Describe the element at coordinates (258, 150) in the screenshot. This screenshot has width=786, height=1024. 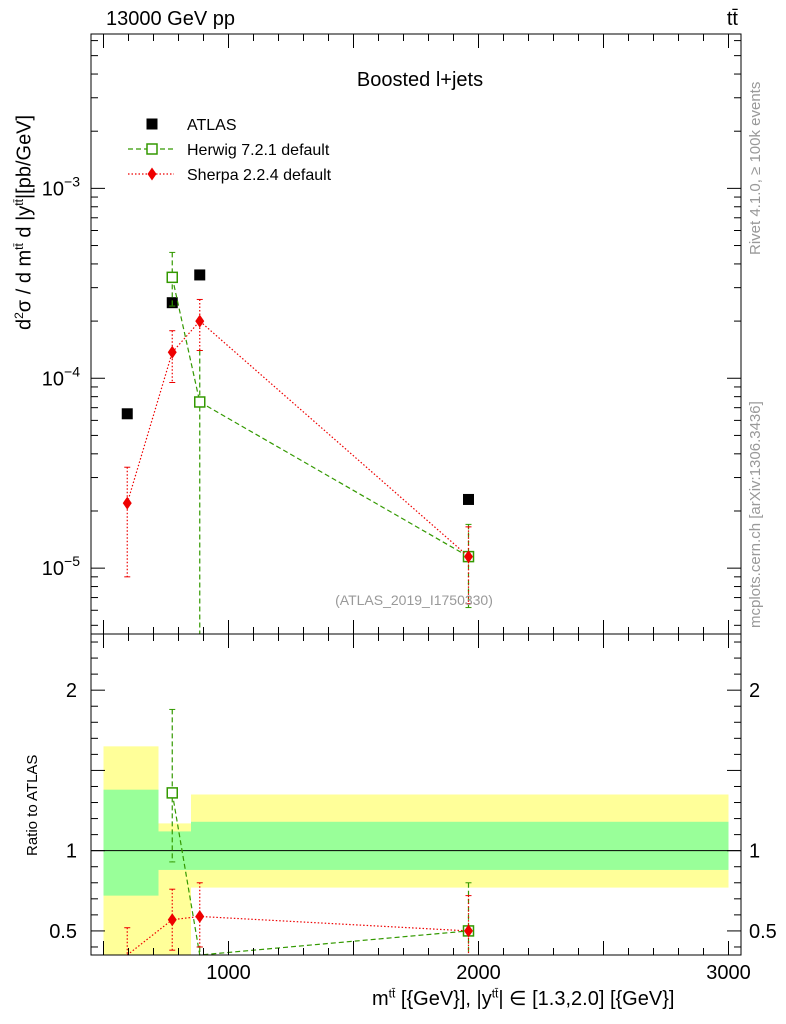
I see `legend-label-1: Herwig 7.2.1 default` at that location.